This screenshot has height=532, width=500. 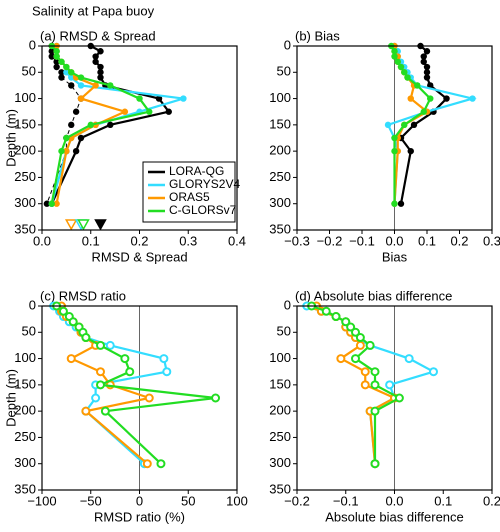 What do you see at coordinates (100, 225) in the screenshot?
I see `mean-marker` at bounding box center [100, 225].